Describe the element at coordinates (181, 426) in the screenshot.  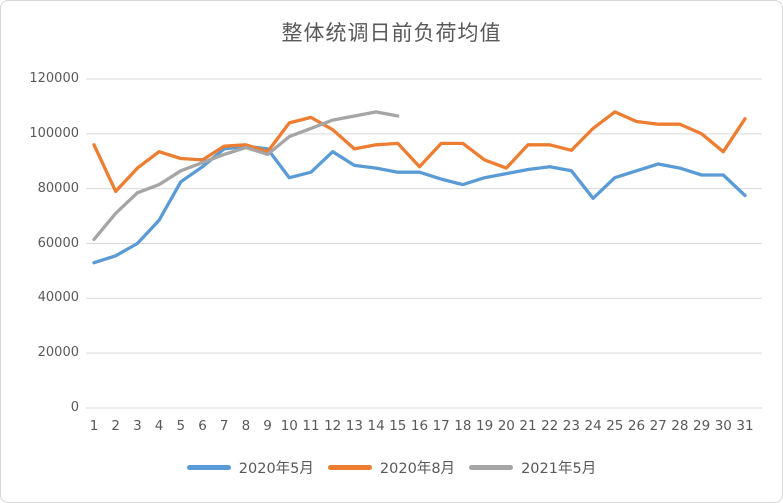
I see `x-axis-tick: 5` at that location.